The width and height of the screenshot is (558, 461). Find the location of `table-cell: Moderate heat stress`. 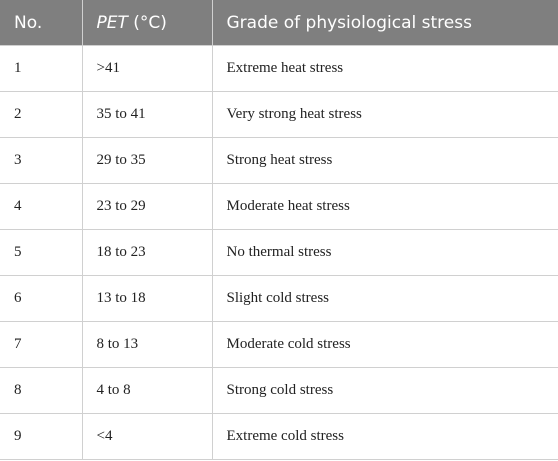

table-cell: Moderate heat stress is located at coordinates (384, 206).